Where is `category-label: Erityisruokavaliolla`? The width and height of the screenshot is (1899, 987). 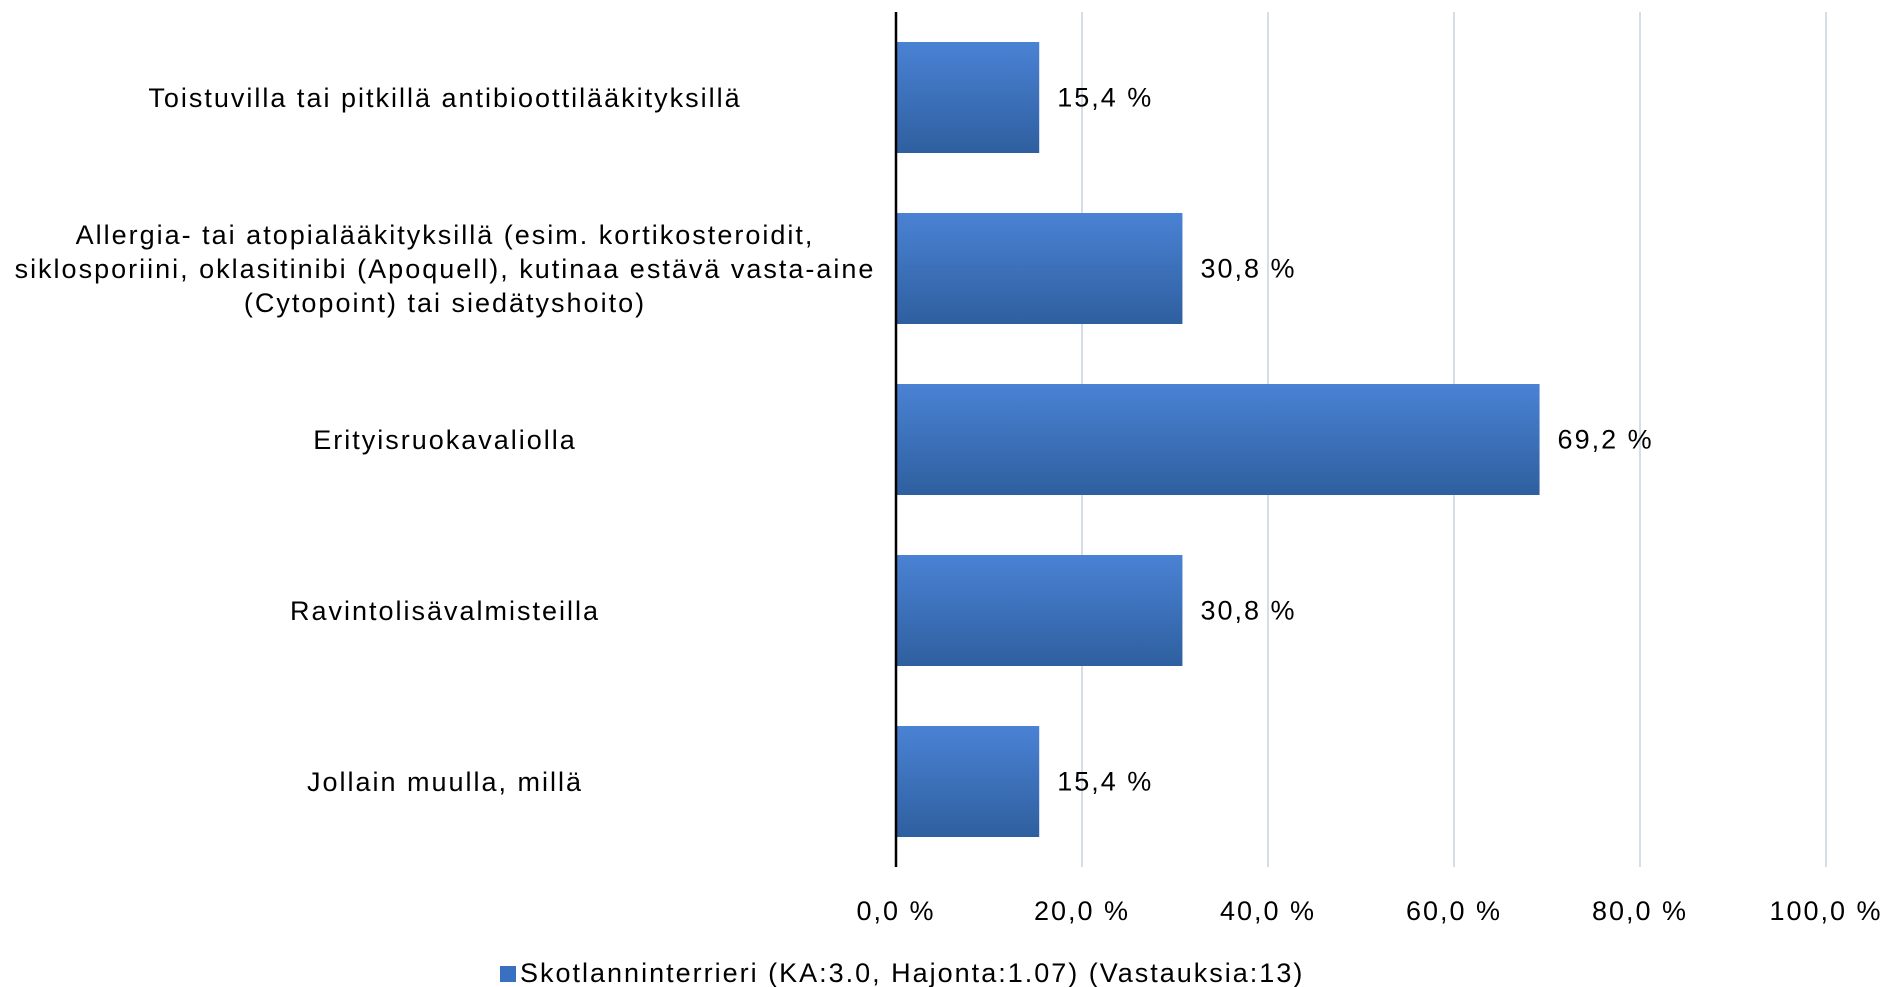
category-label: Erityisruokavaliolla is located at coordinates (445, 439).